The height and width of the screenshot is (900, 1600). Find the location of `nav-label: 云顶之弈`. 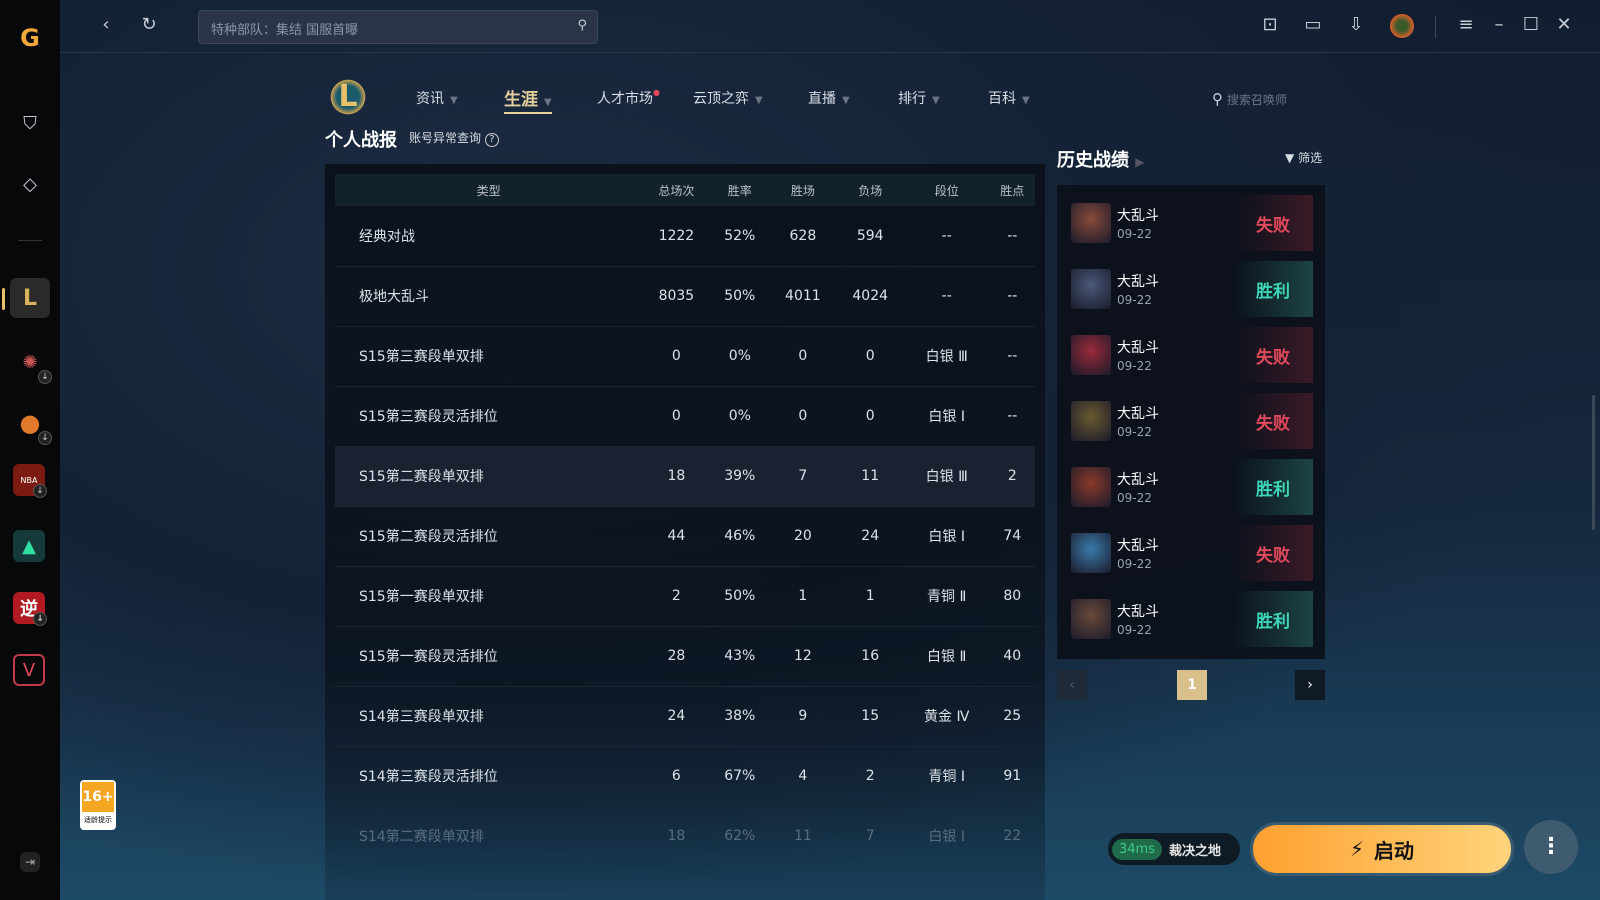

nav-label: 云顶之弈 is located at coordinates (721, 99).